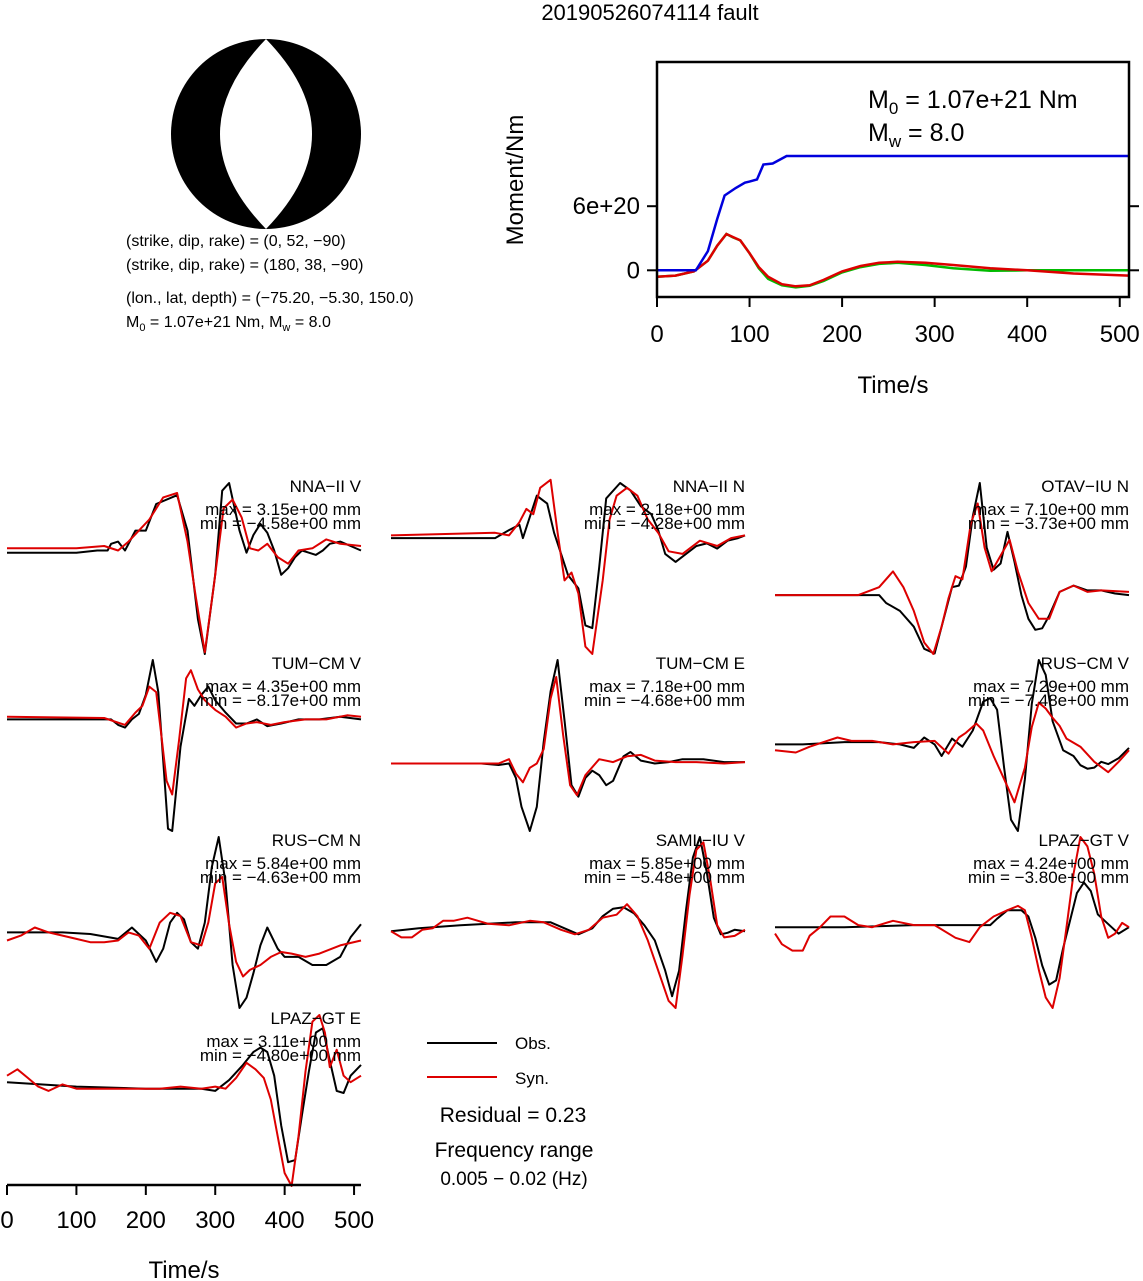 The height and width of the screenshot is (1281, 1143). Describe the element at coordinates (935, 334) in the screenshot. I see `stf-x-tick-label: 300` at that location.